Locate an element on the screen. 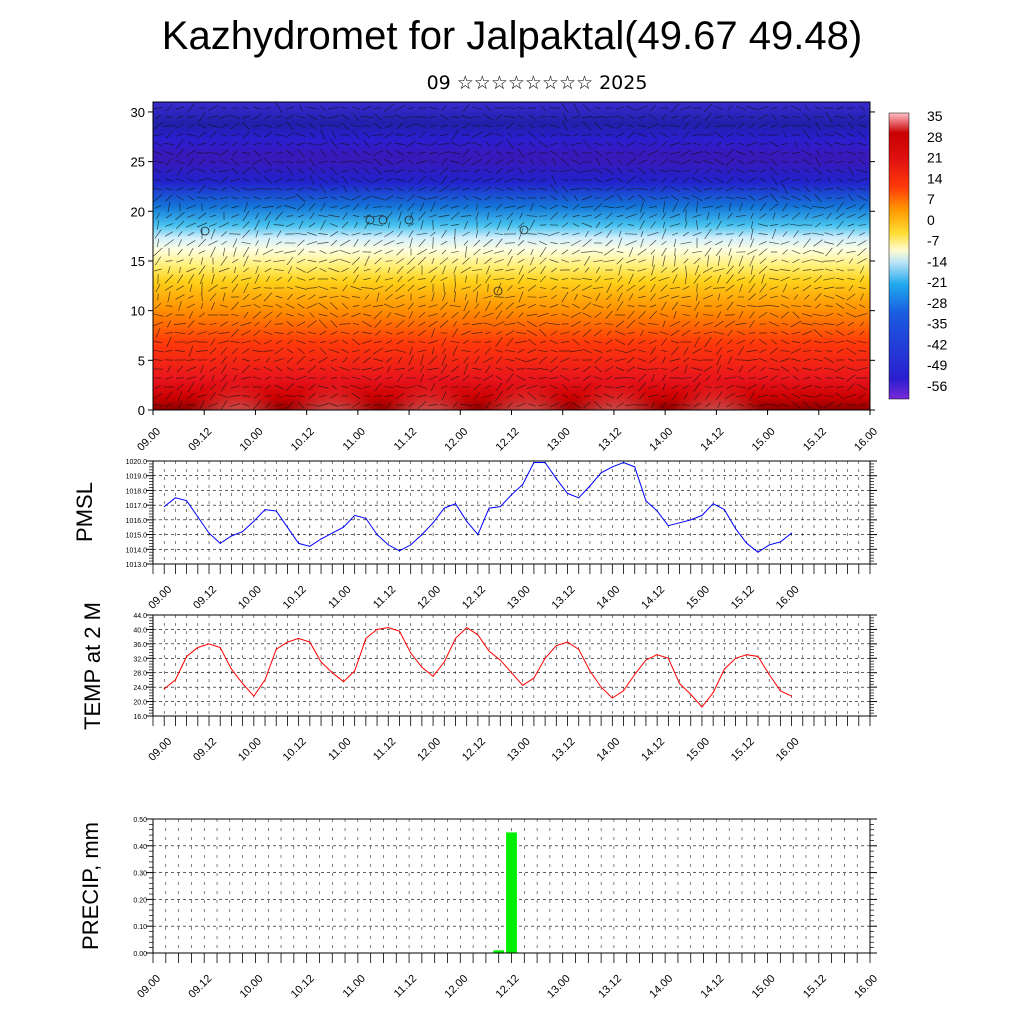  precip-bar is located at coordinates (511, 892).